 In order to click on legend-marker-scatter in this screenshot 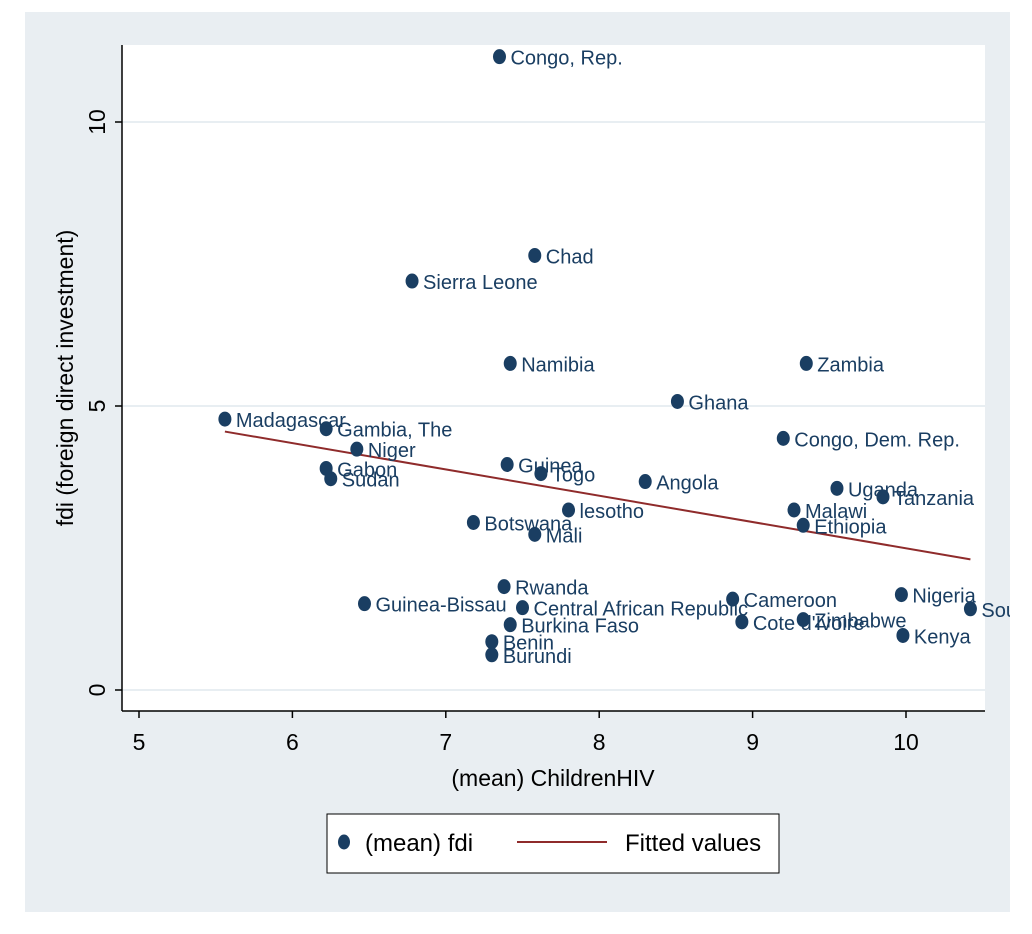, I will do `click(344, 842)`.